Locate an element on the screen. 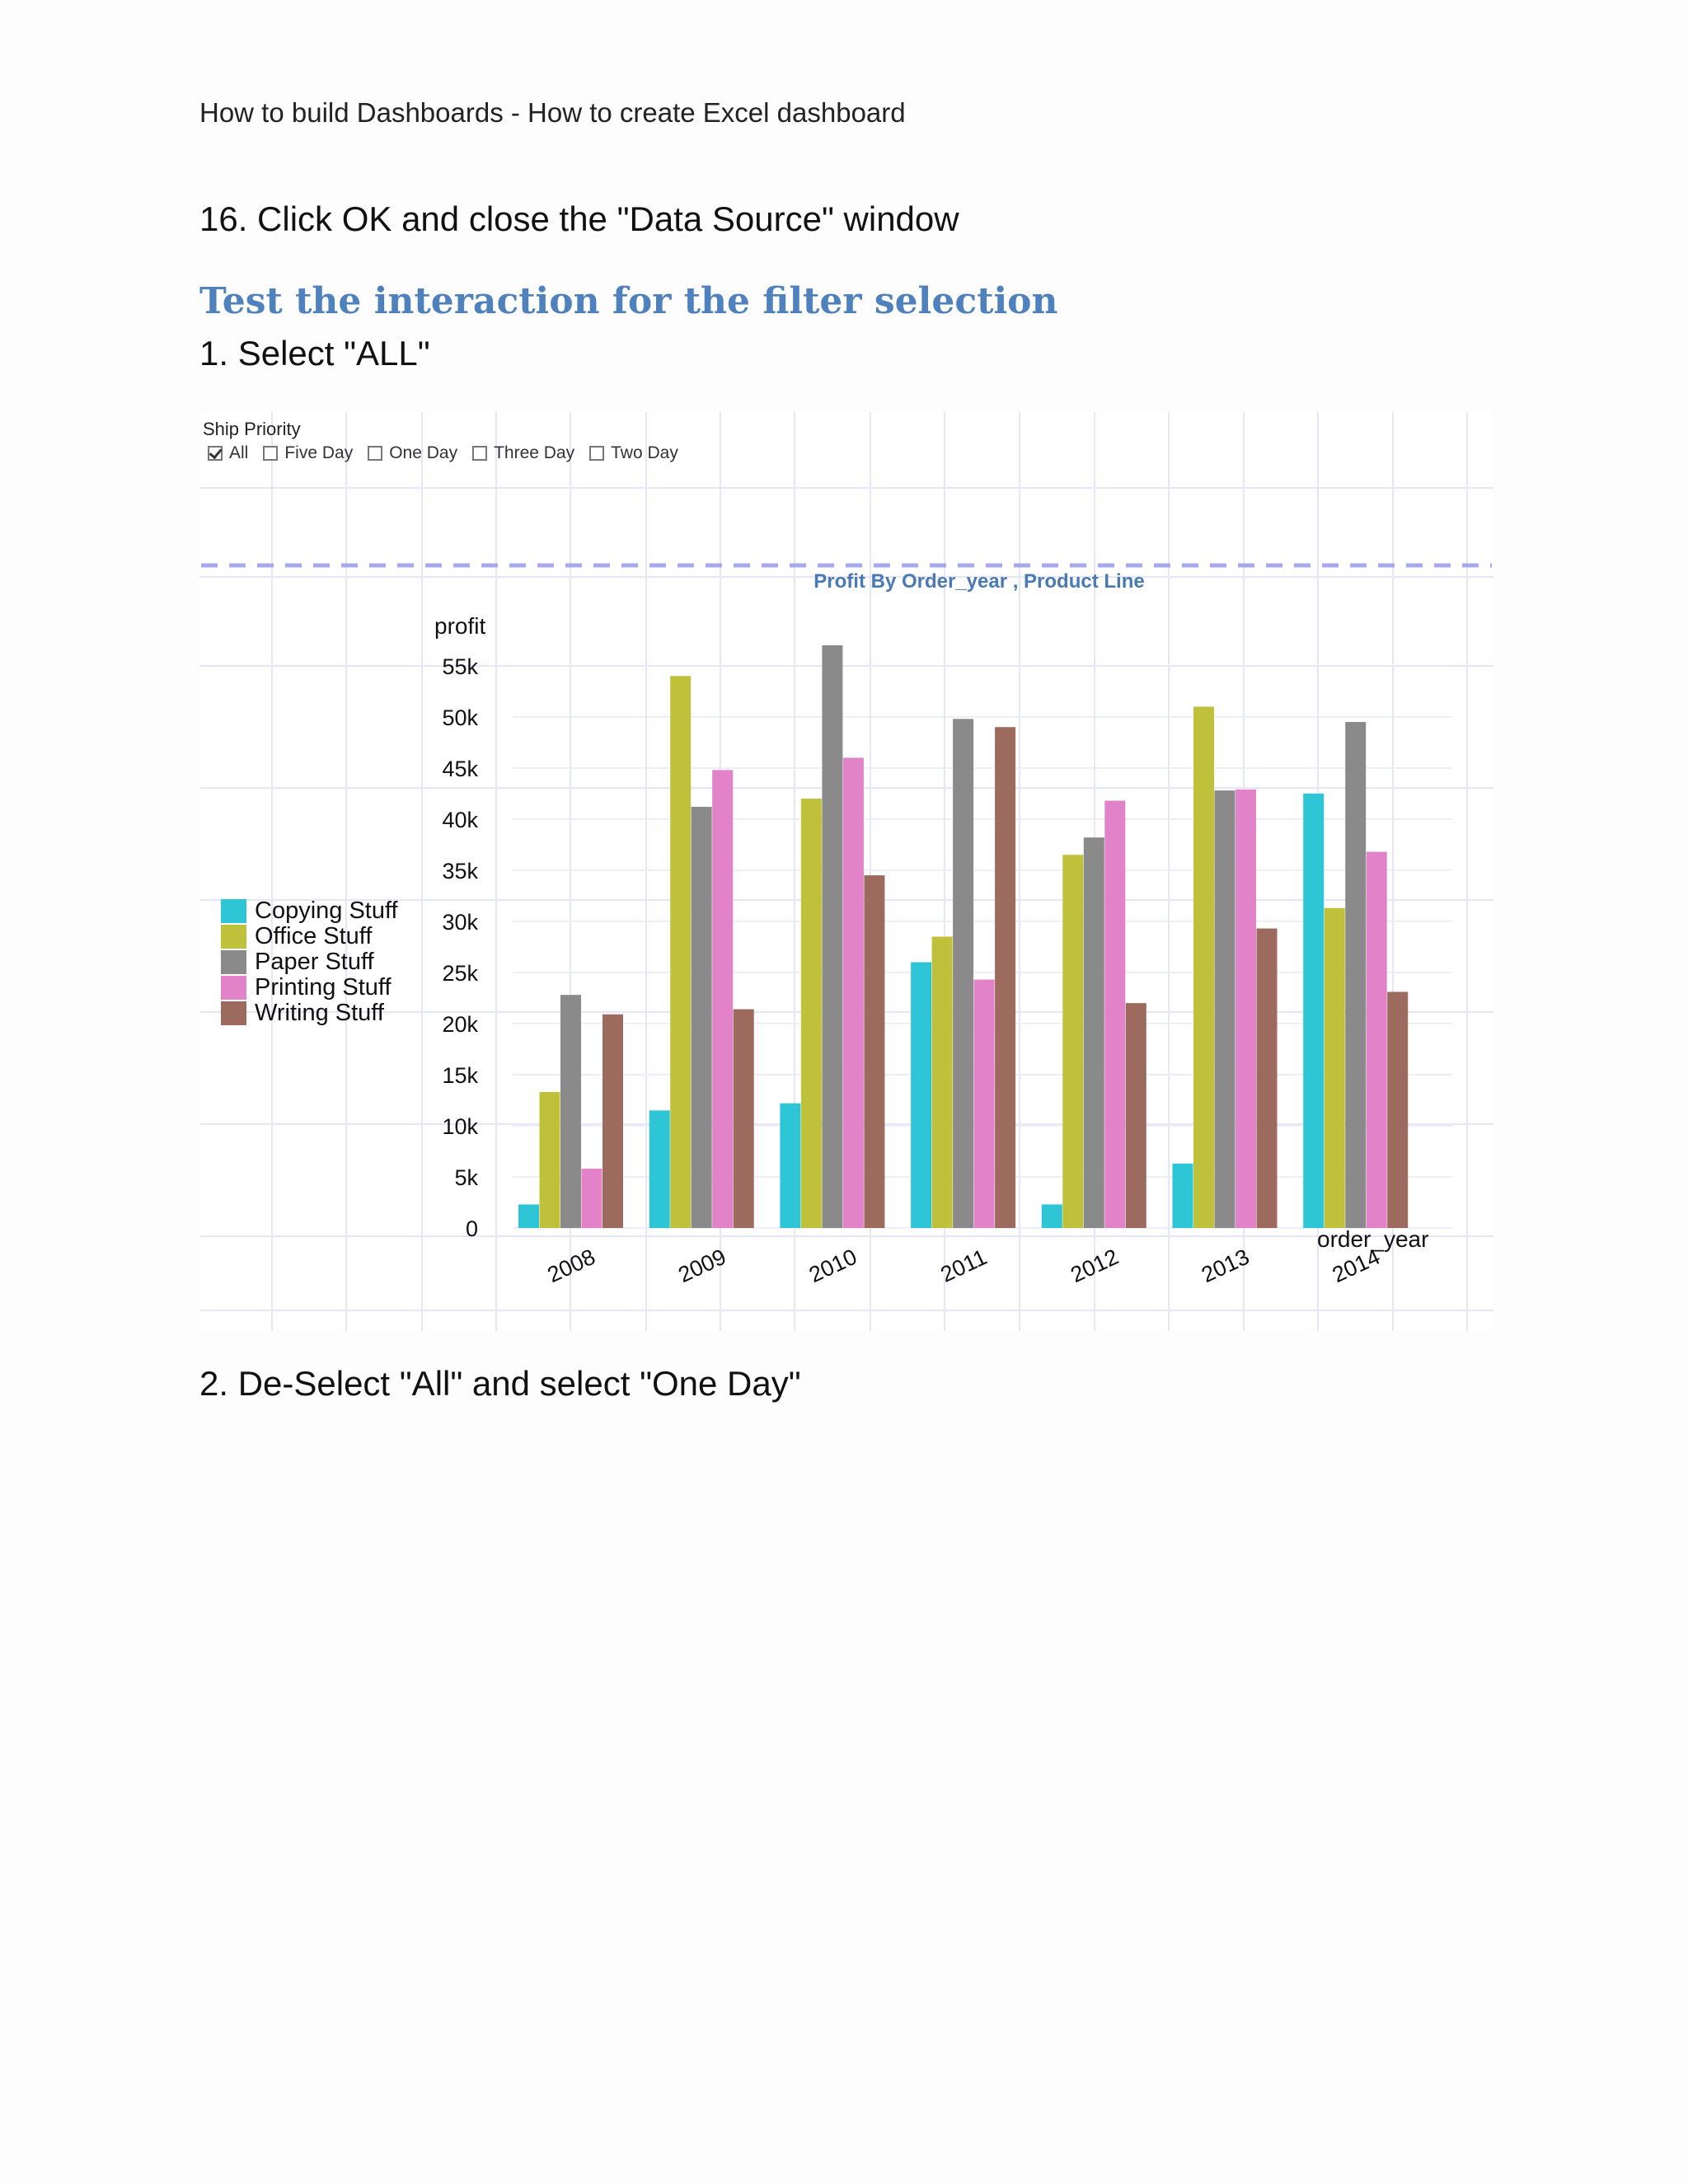  y-tick-label: 20k is located at coordinates (460, 1024).